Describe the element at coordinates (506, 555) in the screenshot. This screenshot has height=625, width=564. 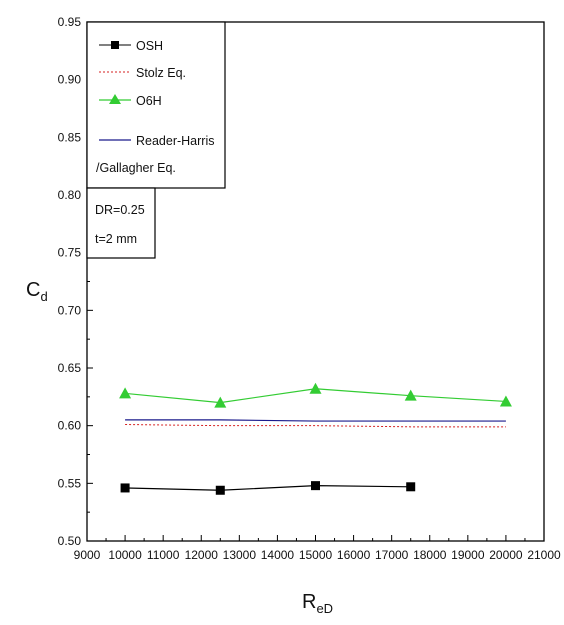
I see `x-tick-label: 20000` at that location.